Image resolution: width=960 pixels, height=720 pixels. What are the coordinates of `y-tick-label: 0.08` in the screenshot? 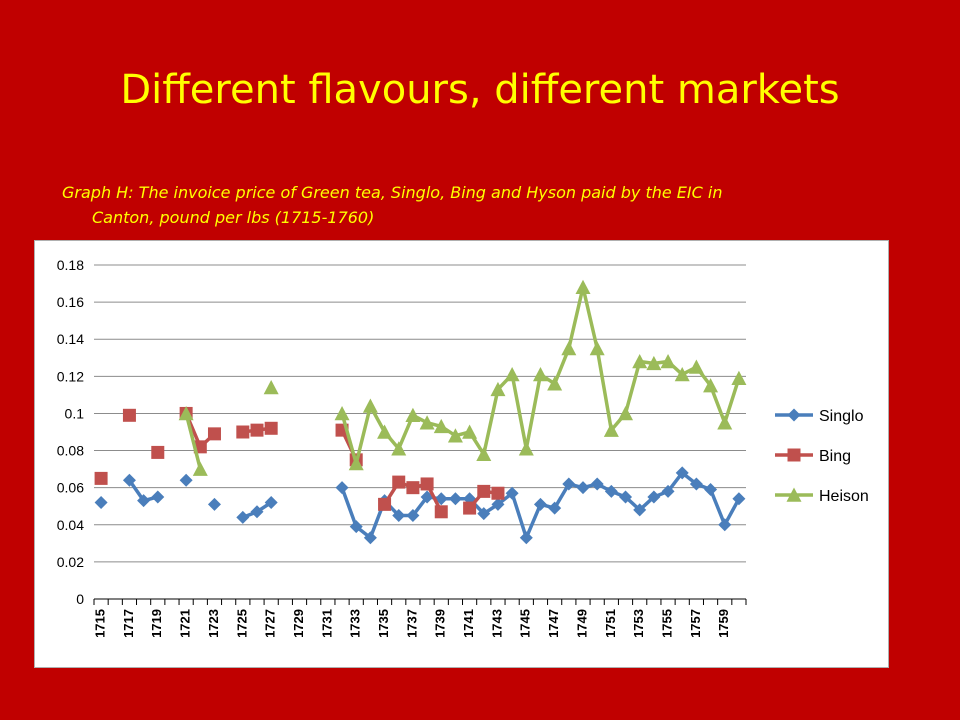 It's located at (70, 451).